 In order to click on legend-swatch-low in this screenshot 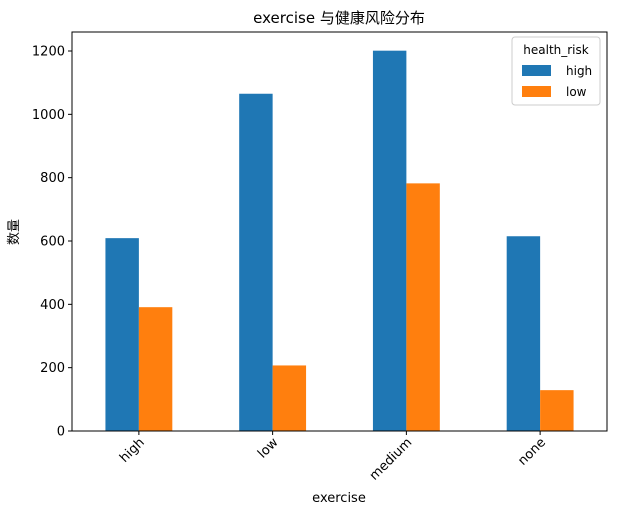, I will do `click(536, 91)`.